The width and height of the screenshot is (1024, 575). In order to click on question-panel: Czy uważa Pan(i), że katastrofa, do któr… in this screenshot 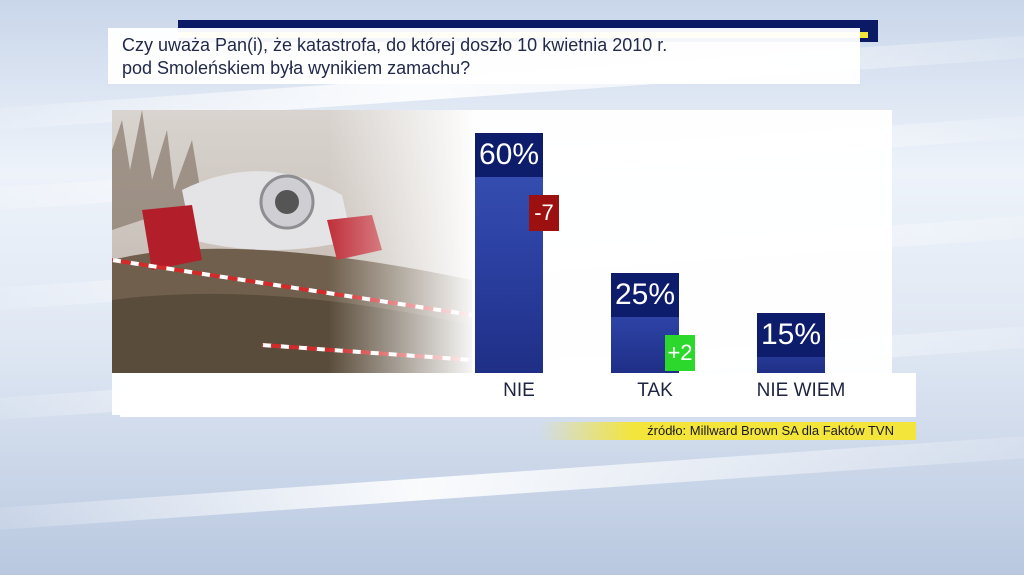, I will do `click(484, 56)`.